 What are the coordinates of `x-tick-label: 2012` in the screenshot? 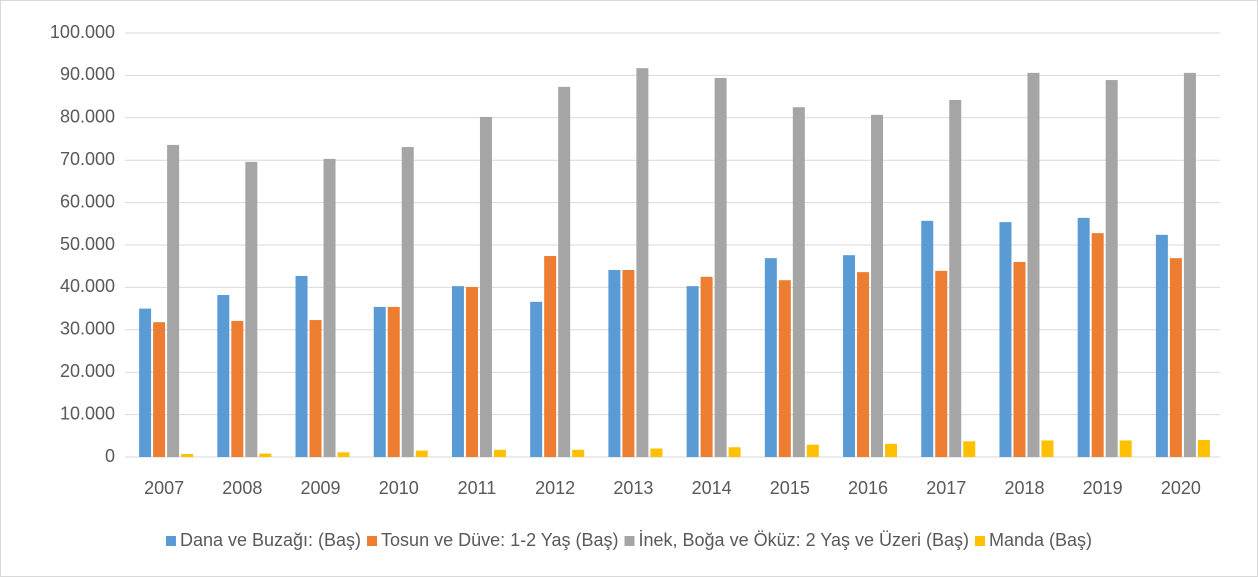 It's located at (555, 488).